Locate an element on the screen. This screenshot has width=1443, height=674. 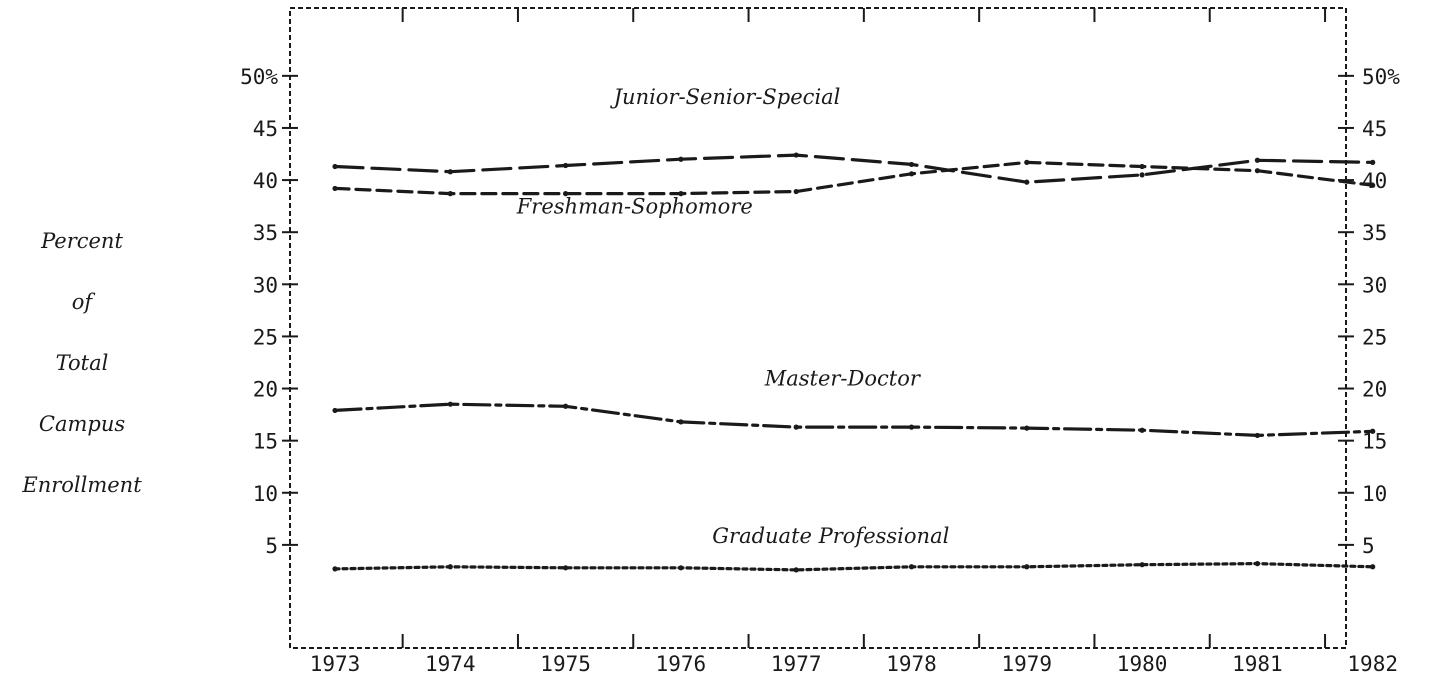
y-tick-label-right: 25 is located at coordinates (1374, 337).